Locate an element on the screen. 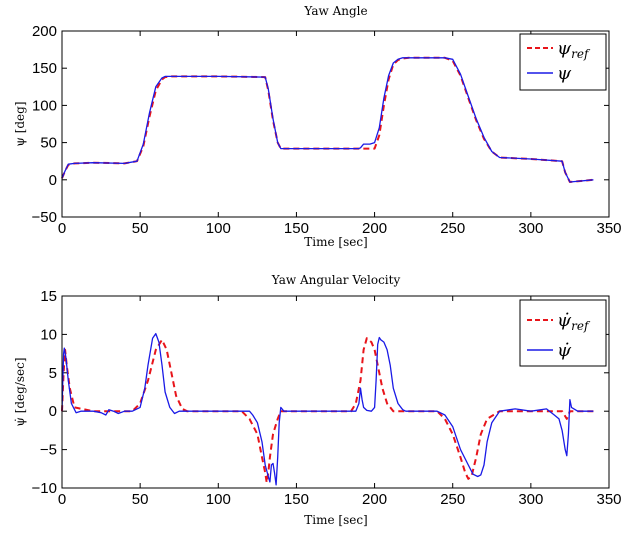  y-tick-label: −10 is located at coordinates (44, 488).